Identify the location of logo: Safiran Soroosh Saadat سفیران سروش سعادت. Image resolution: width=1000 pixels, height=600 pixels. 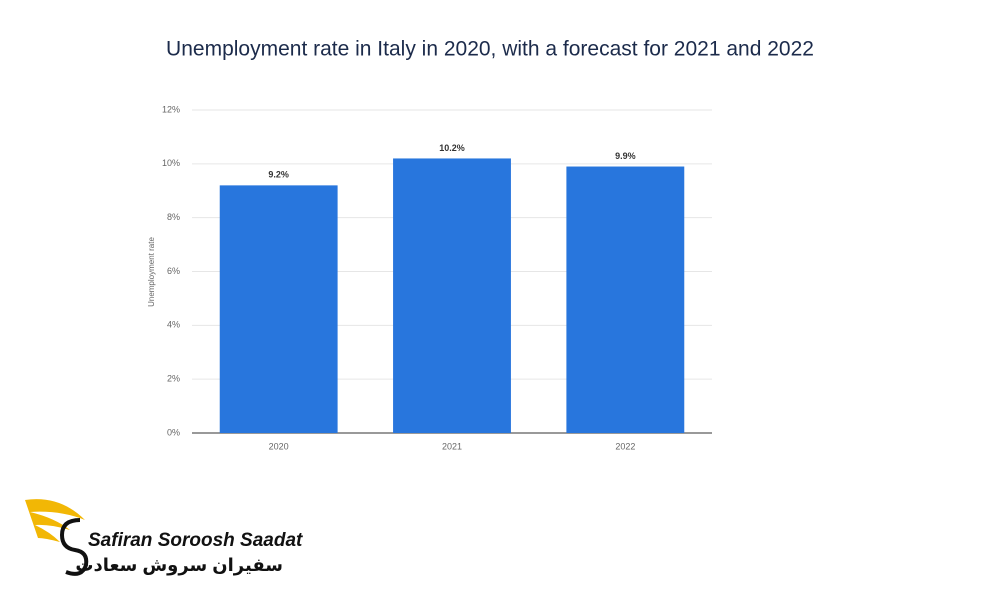
(164, 537).